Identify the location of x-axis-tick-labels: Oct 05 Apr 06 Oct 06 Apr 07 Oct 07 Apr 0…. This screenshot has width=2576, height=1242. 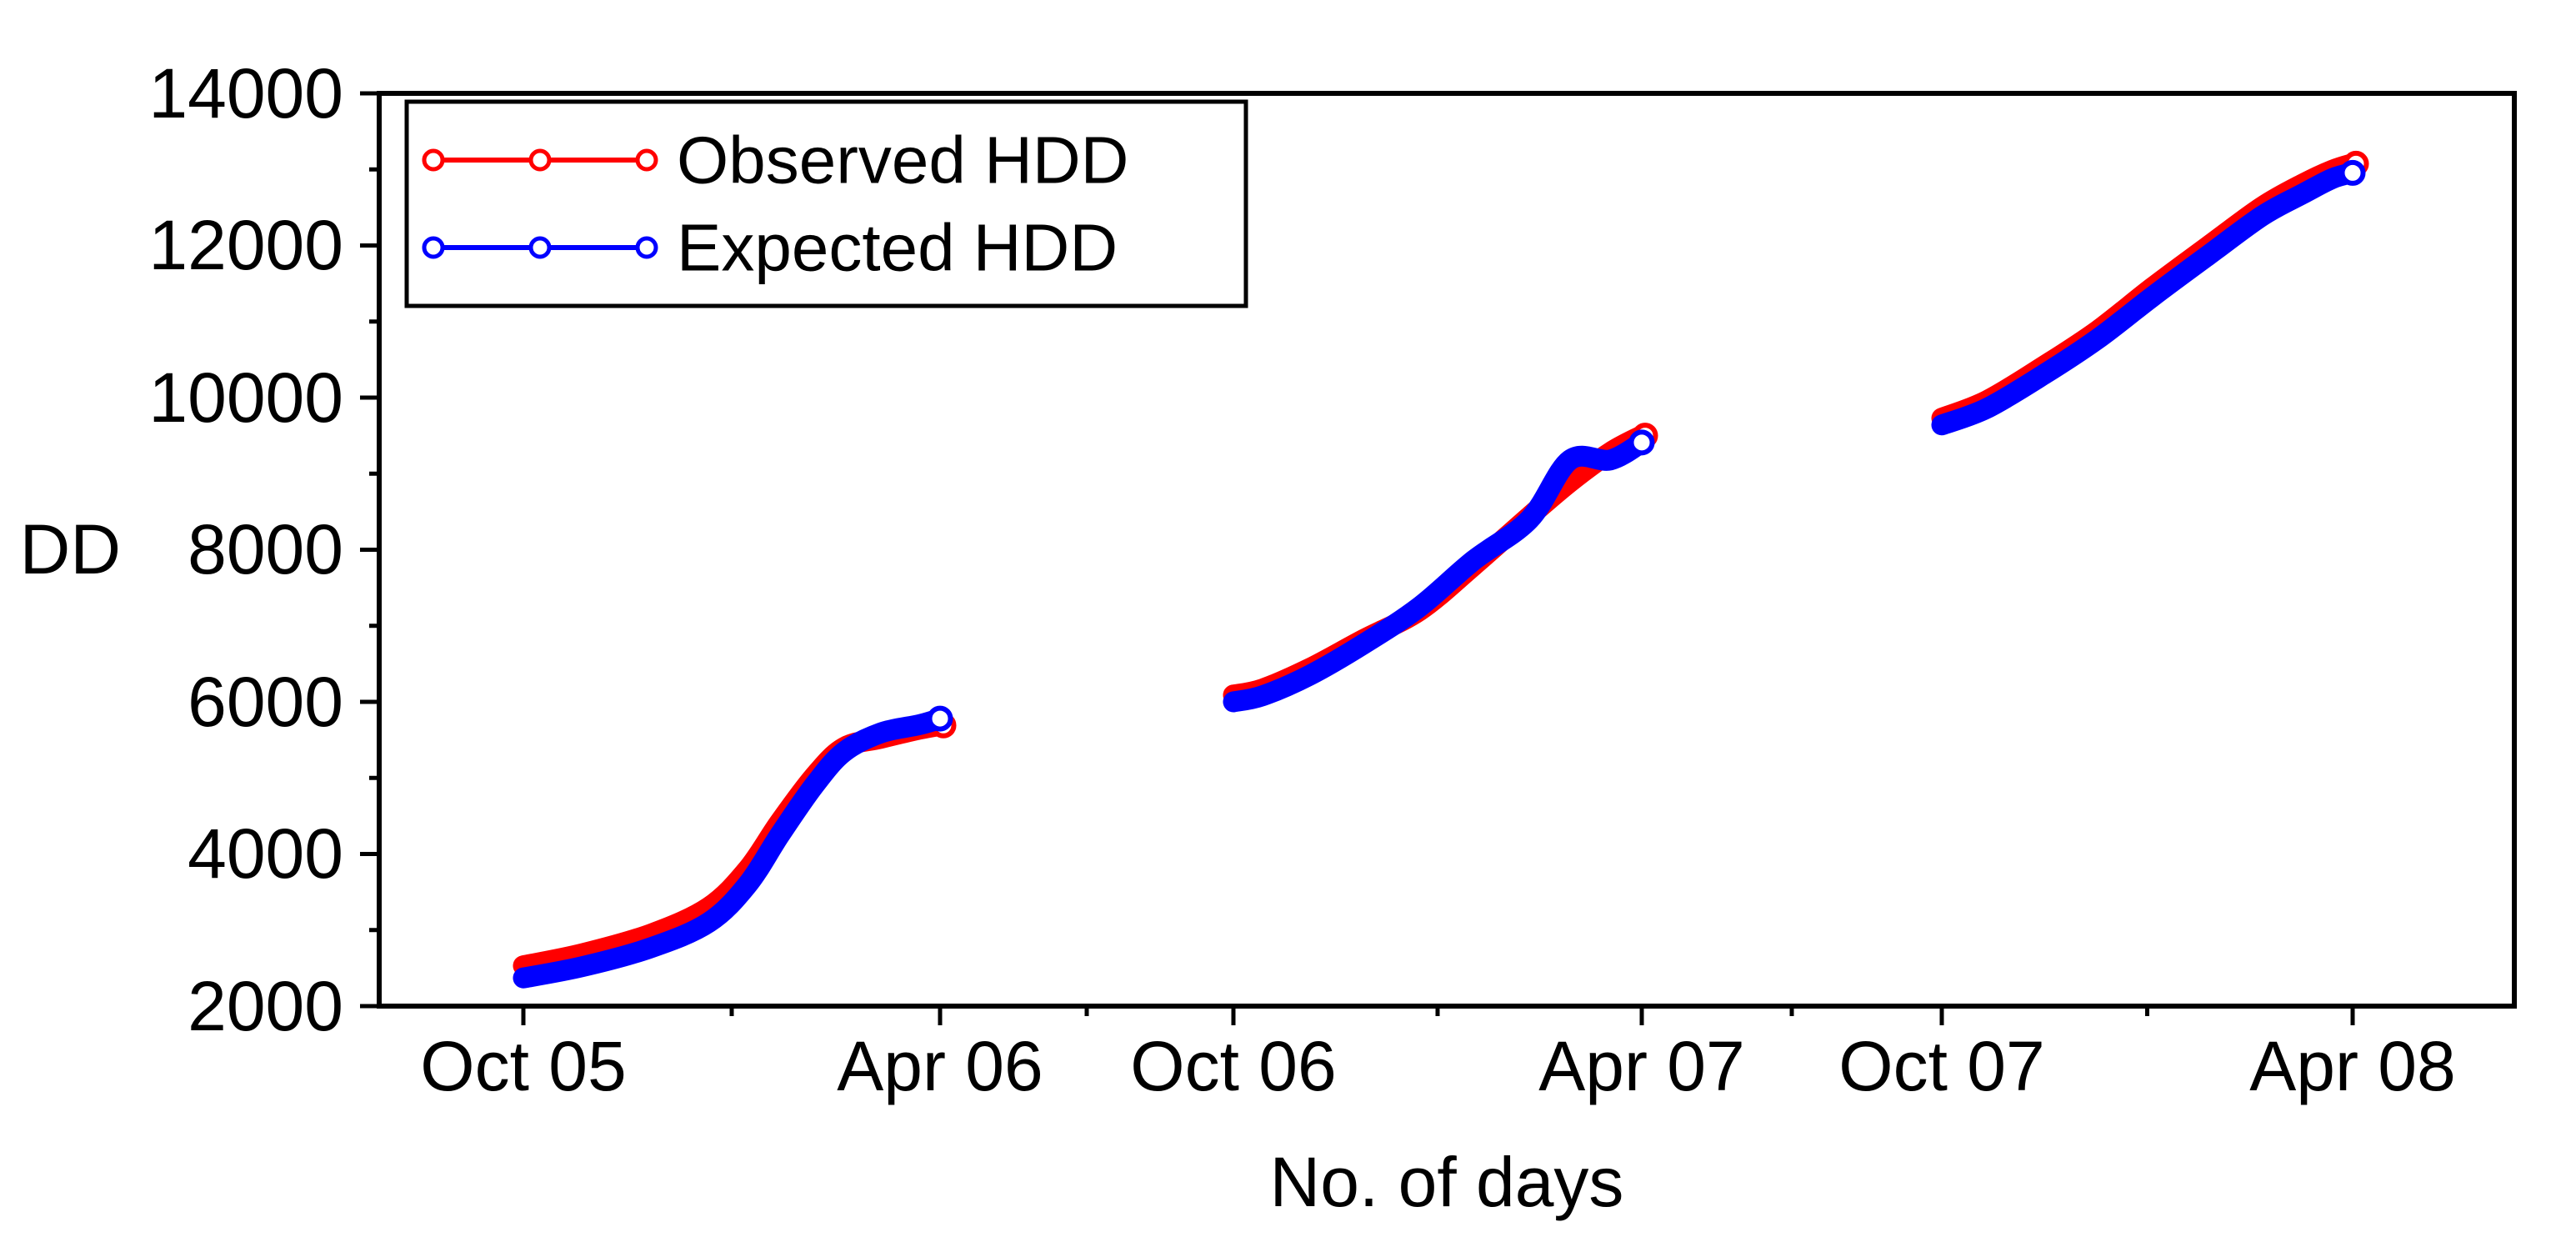
(1438, 1066).